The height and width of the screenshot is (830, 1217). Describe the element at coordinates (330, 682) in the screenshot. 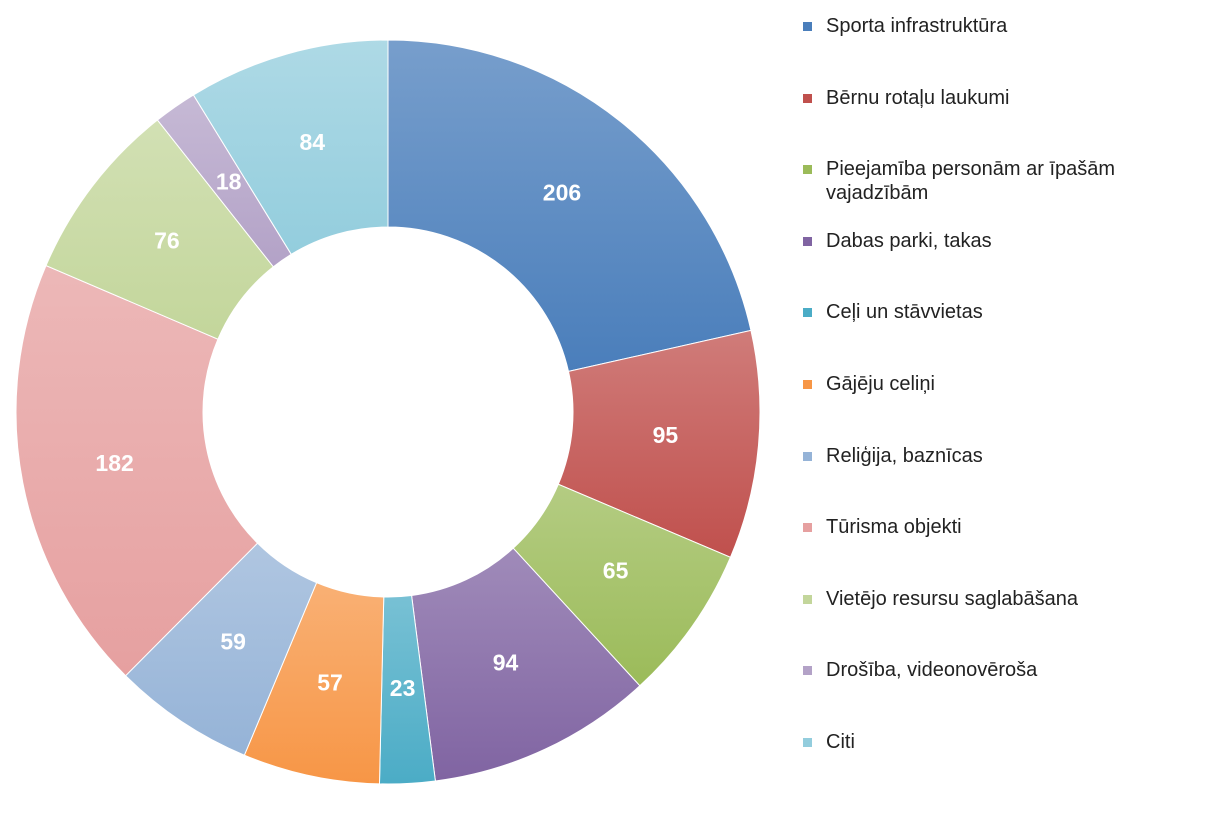

I see `data-label: 57` at that location.